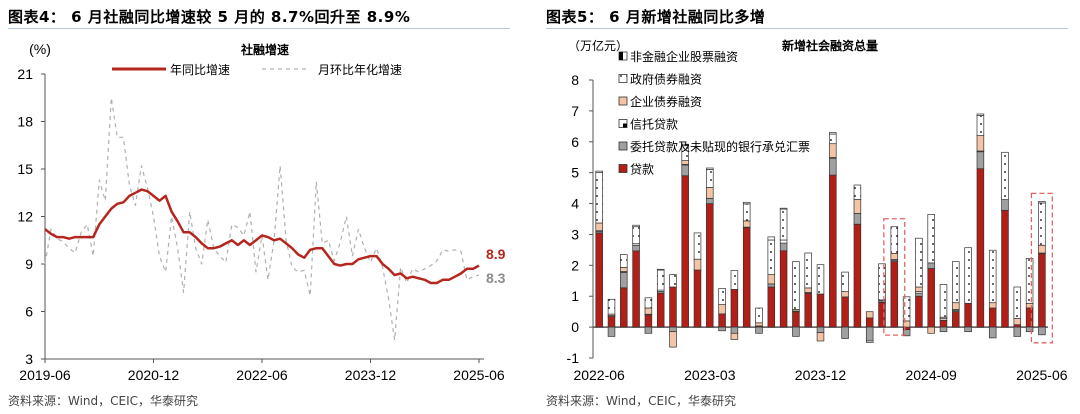 Image resolution: width=1080 pixels, height=414 pixels. What do you see at coordinates (200, 70) in the screenshot?
I see `legend-yoy-label: 年同比增速` at bounding box center [200, 70].